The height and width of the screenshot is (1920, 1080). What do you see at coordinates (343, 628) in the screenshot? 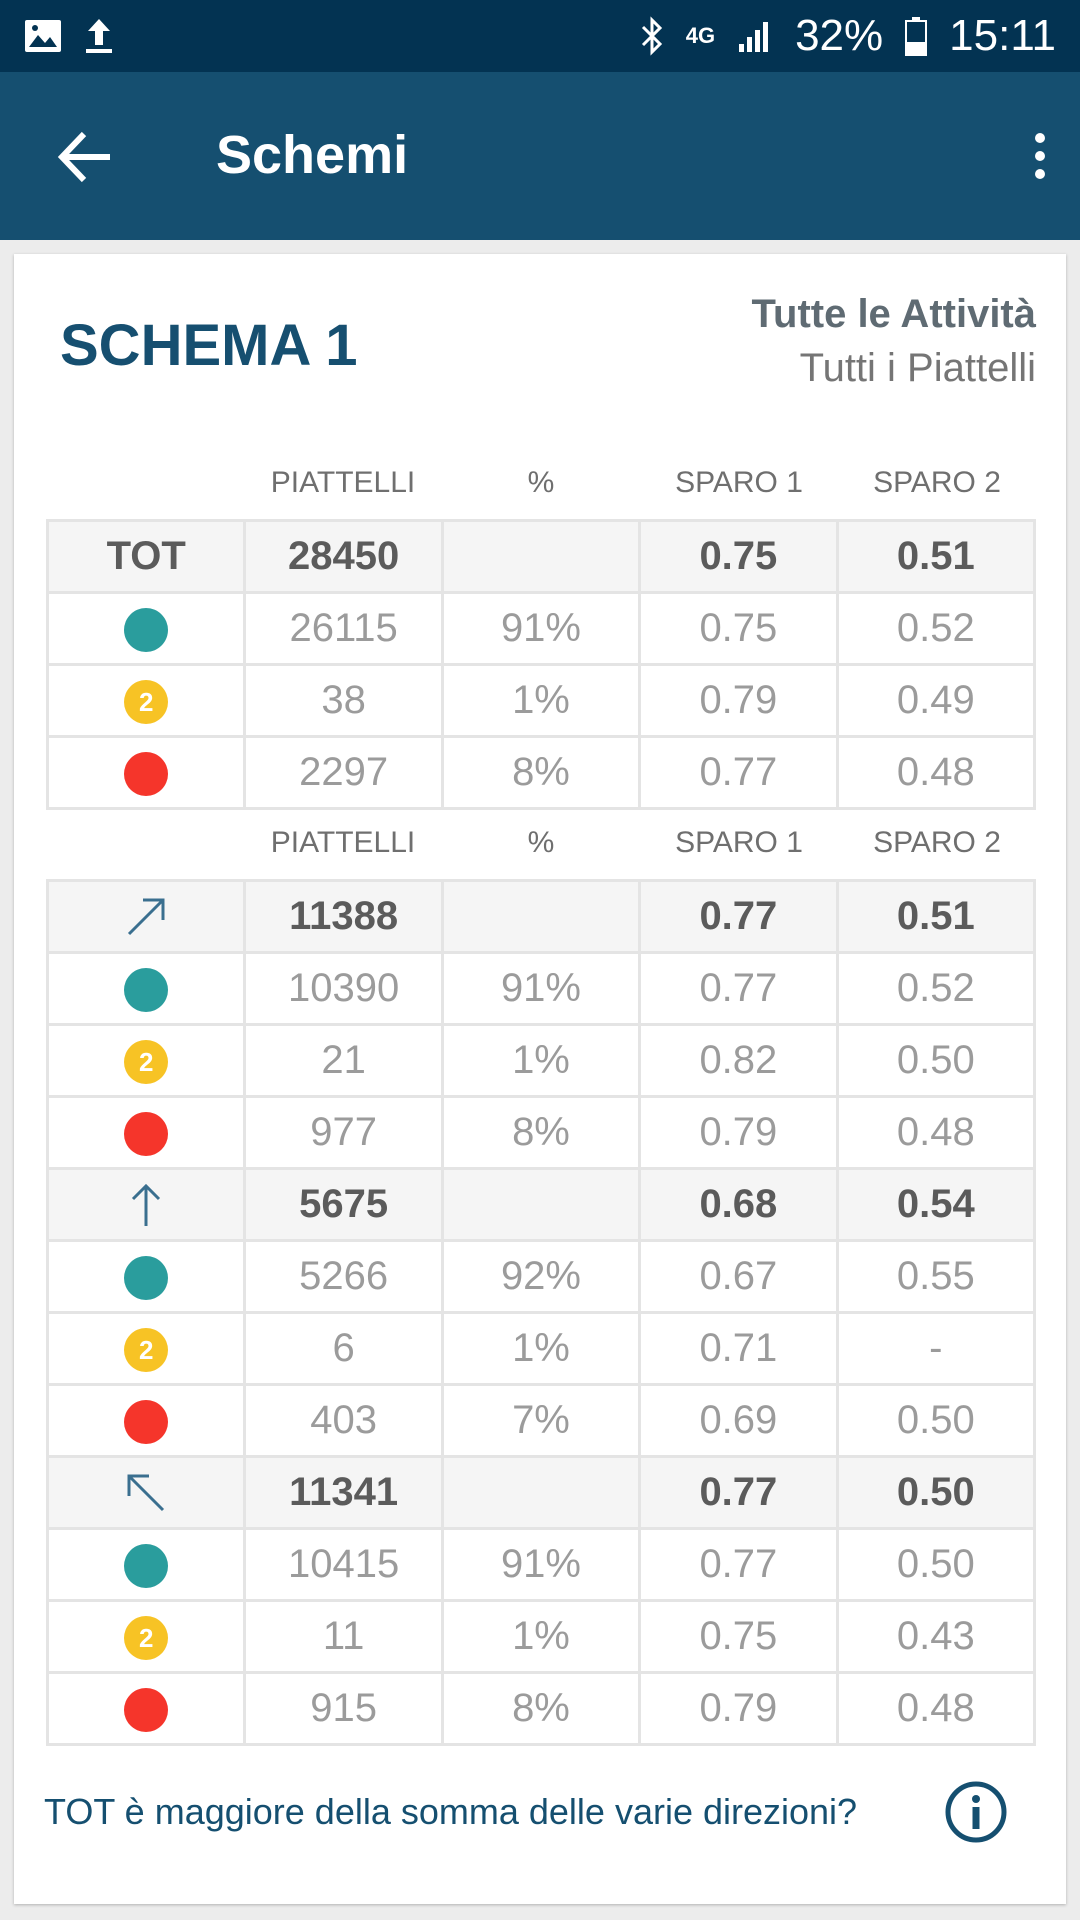
I see `piattelli-cell: 26115` at bounding box center [343, 628].